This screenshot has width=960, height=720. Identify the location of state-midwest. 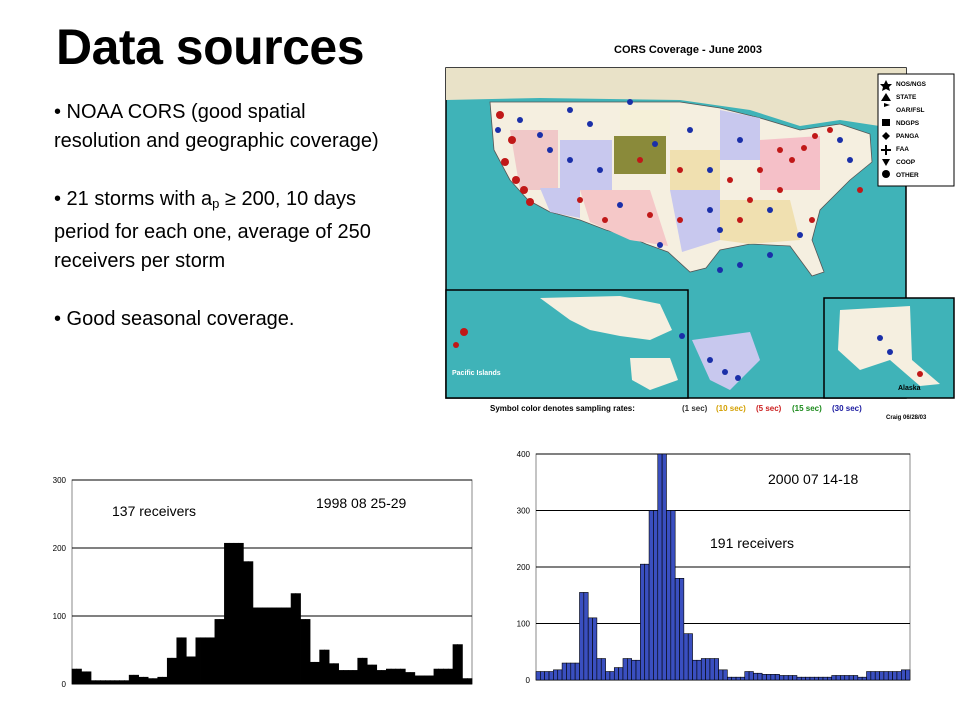
(695, 170).